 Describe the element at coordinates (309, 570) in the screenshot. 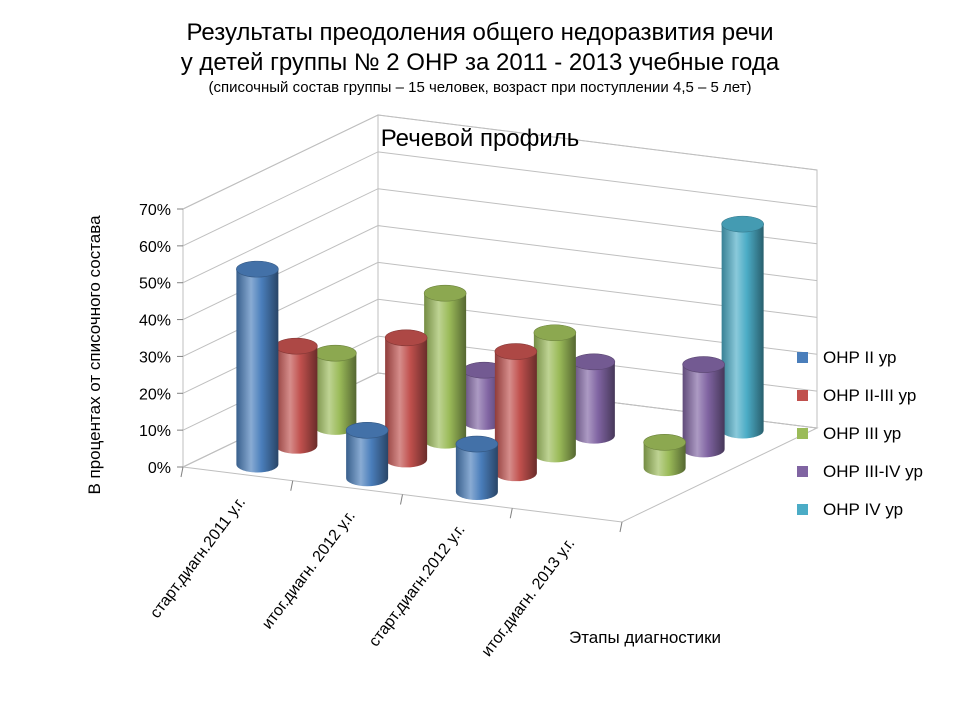

I see `x-category-label: итог.диагн. 2012 у.г.` at that location.